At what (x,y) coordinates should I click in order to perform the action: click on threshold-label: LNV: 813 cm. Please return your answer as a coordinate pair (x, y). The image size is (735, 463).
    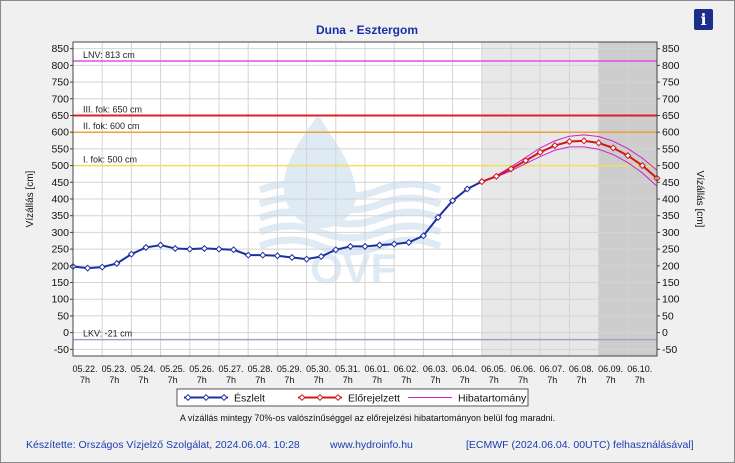
    Looking at the image, I should click on (109, 55).